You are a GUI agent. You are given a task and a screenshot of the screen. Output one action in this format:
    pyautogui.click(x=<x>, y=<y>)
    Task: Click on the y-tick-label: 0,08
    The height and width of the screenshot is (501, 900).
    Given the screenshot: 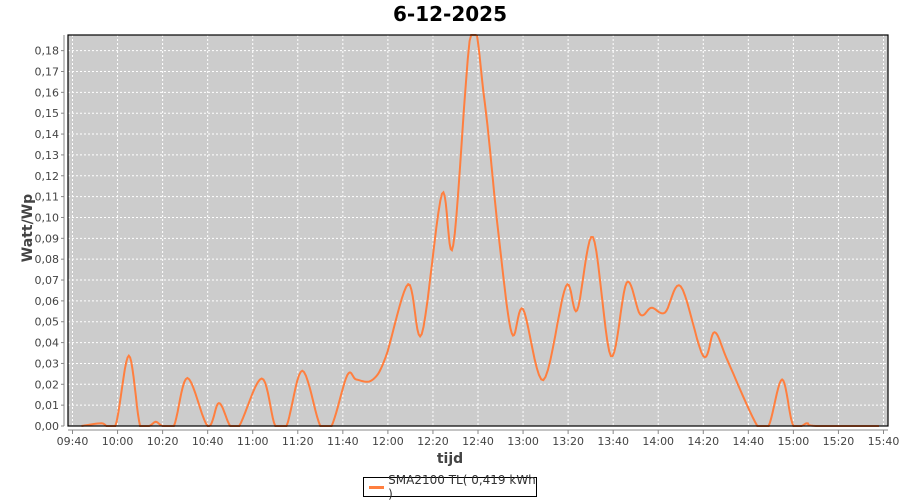 What is the action you would take?
    pyautogui.click(x=47, y=259)
    